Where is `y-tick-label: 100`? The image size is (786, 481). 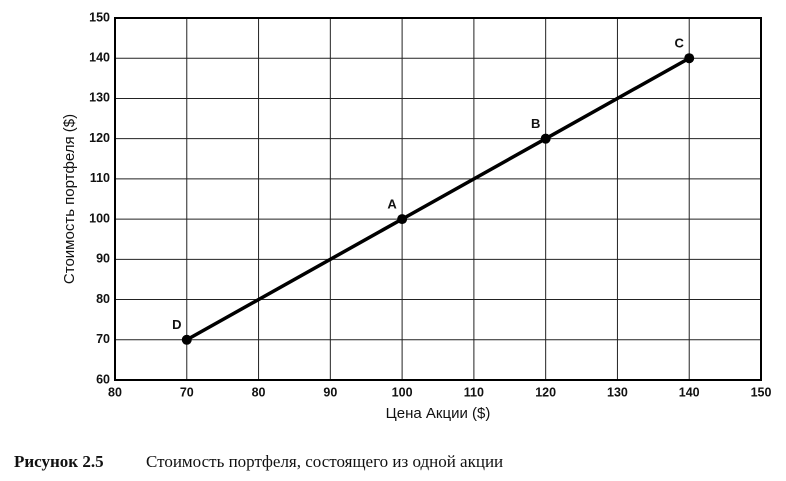 y-tick-label: 100 is located at coordinates (99, 218).